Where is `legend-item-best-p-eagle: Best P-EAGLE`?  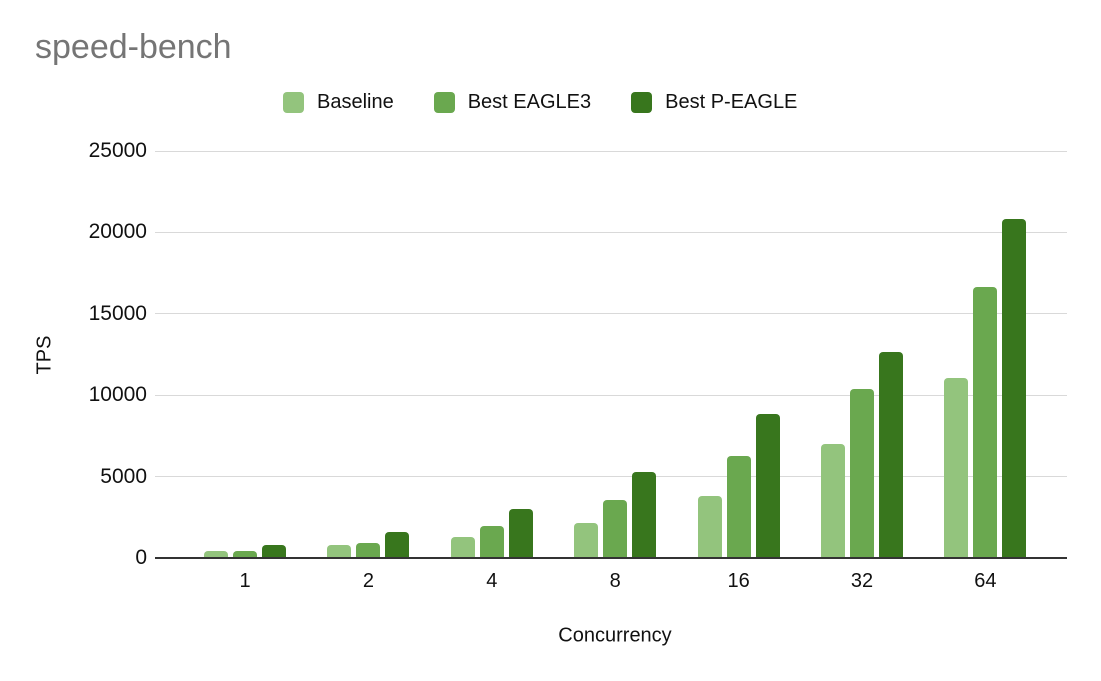 legend-item-best-p-eagle: Best P-EAGLE is located at coordinates (714, 102).